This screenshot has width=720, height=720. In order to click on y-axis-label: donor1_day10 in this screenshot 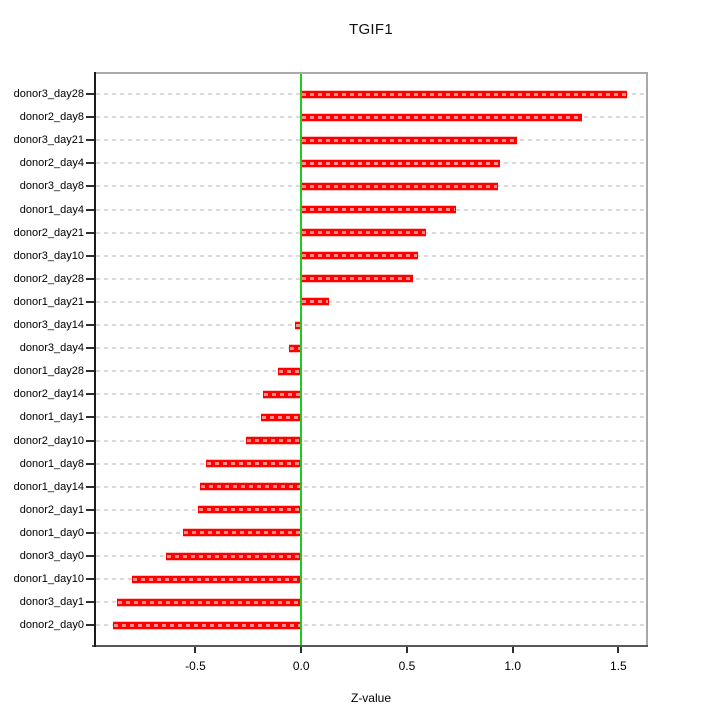, I will do `click(48, 579)`.